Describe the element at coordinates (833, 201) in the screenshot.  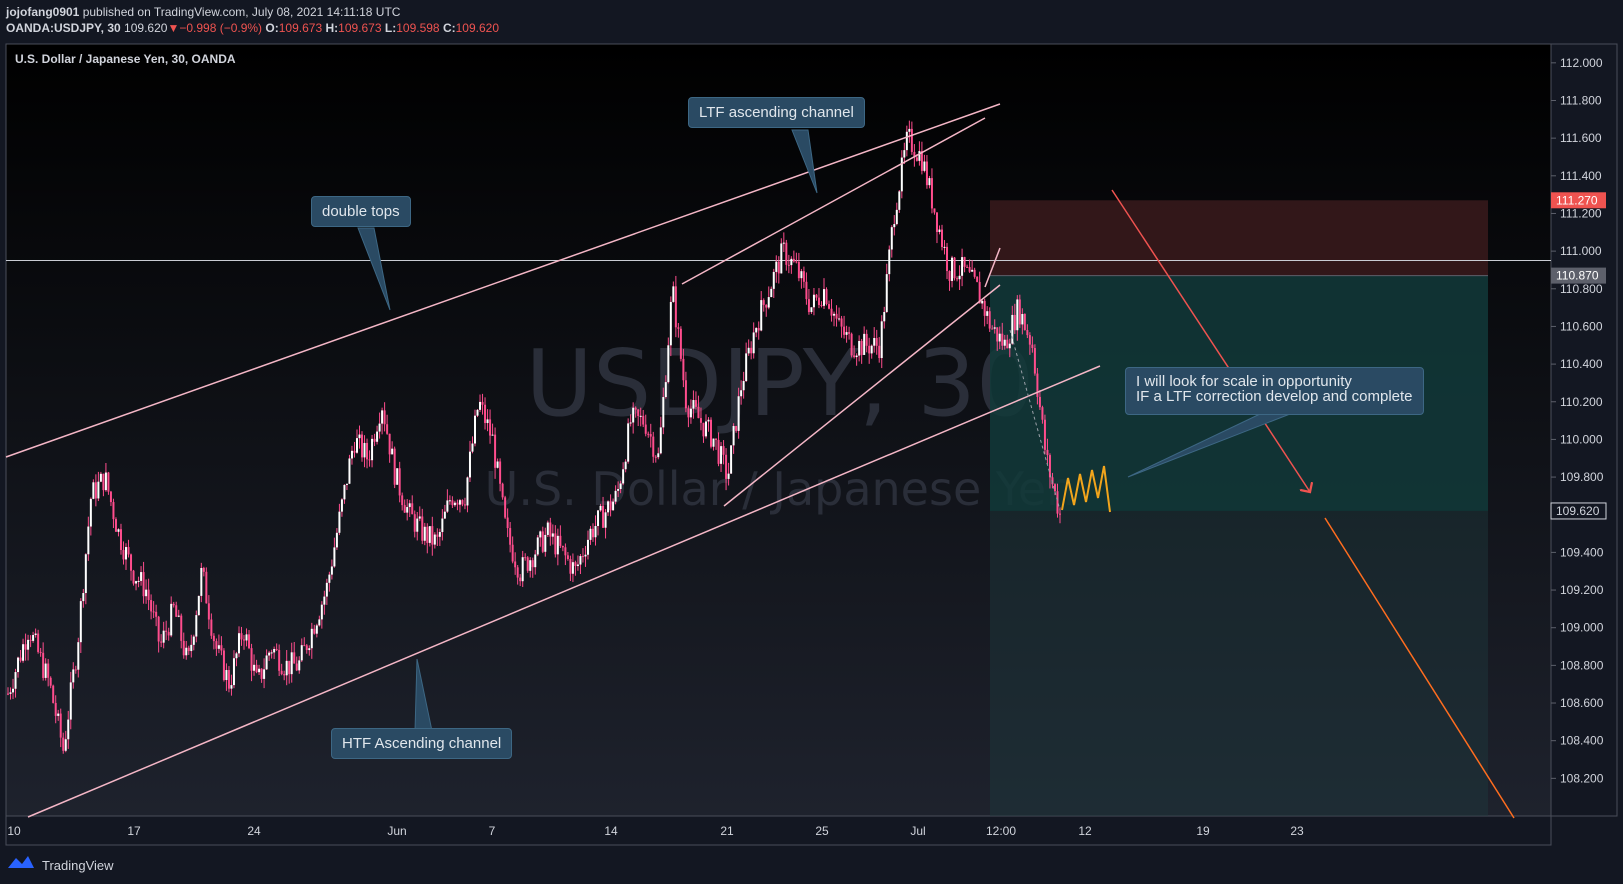
I see `ltf-channel-upper` at that location.